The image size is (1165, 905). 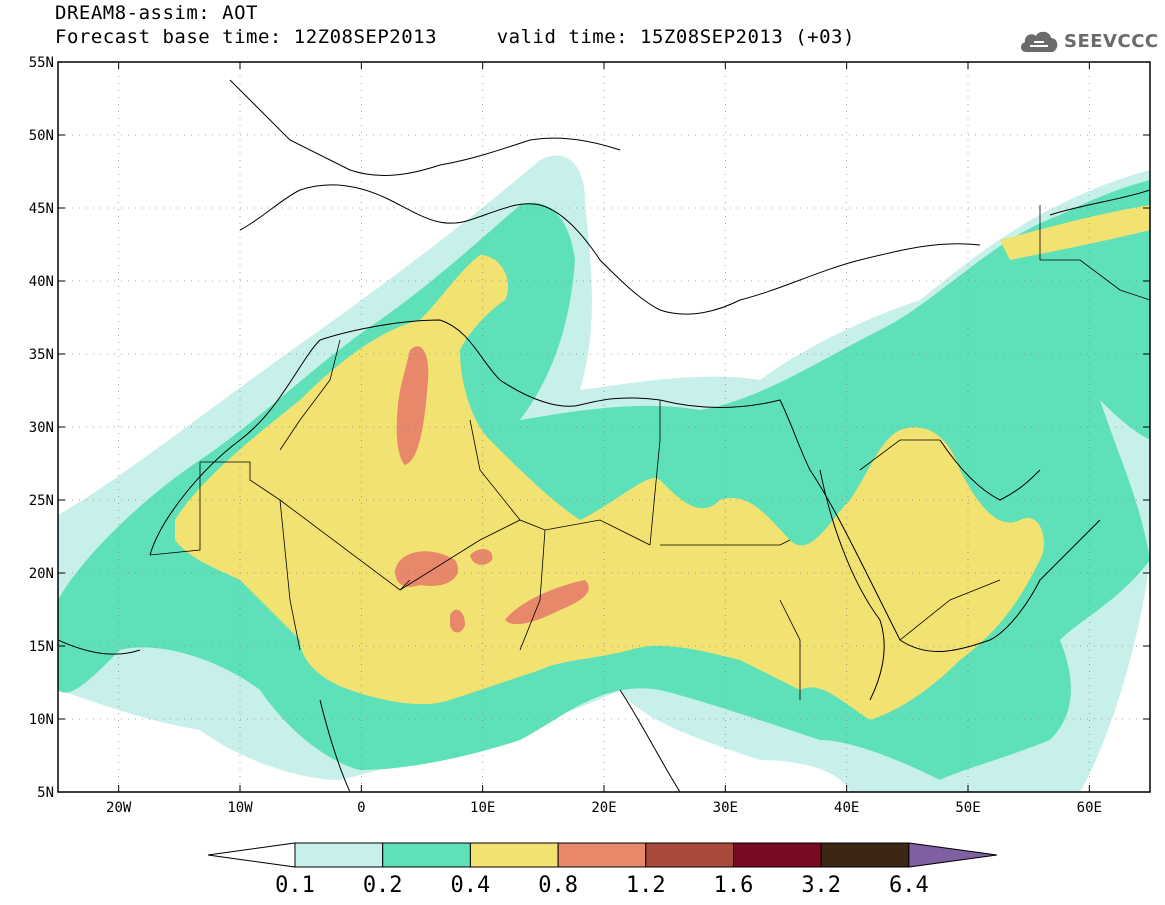 I want to click on lon-tick-label: 0, so click(x=361, y=808).